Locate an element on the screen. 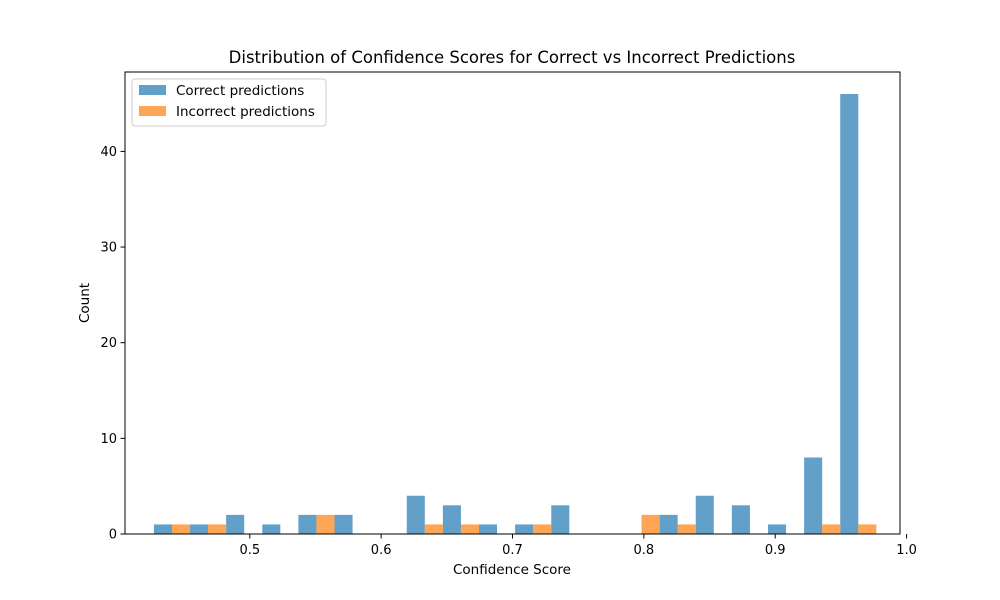  y-tick-label: 10 is located at coordinates (108, 439).